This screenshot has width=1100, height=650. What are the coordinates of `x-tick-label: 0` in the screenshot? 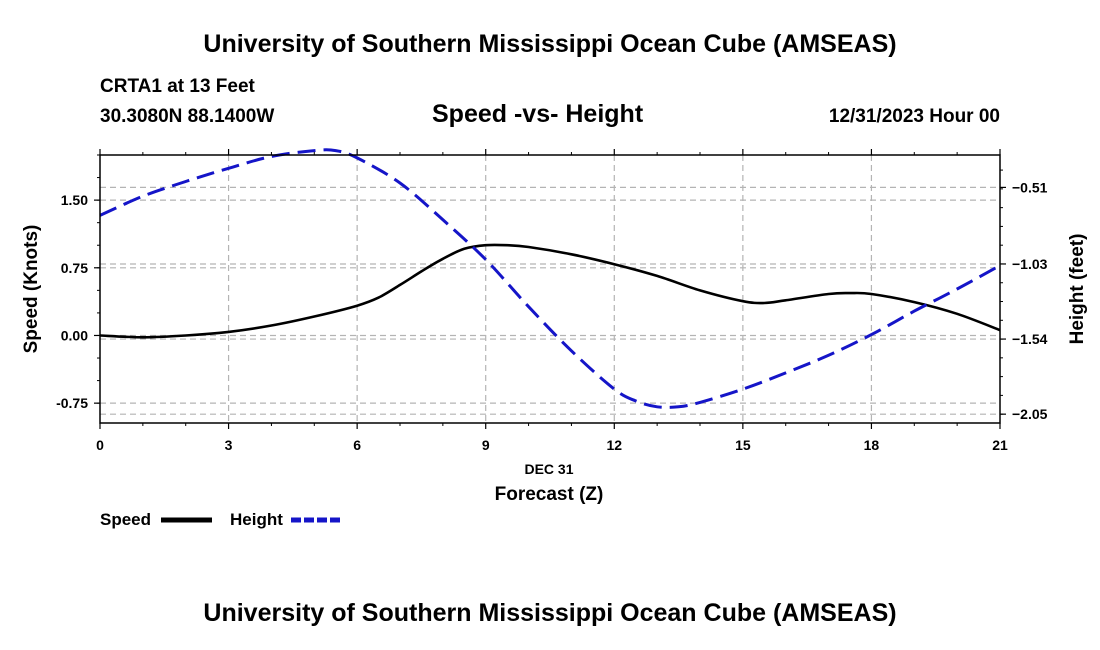 It's located at (100, 445).